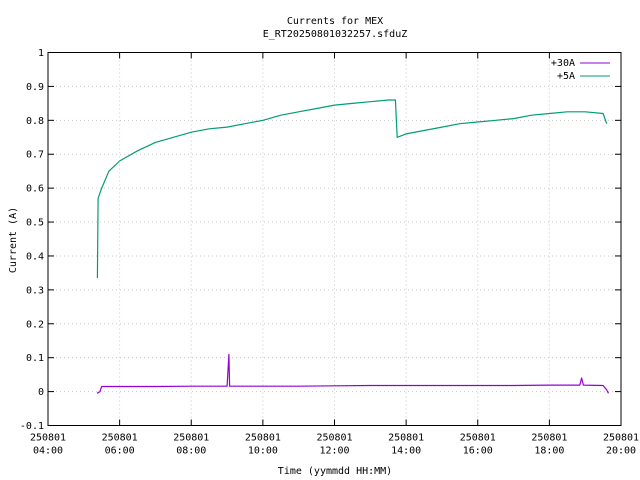 This screenshot has width=640, height=480. What do you see at coordinates (478, 451) in the screenshot?
I see `x-tick-label-time: 16:00` at bounding box center [478, 451].